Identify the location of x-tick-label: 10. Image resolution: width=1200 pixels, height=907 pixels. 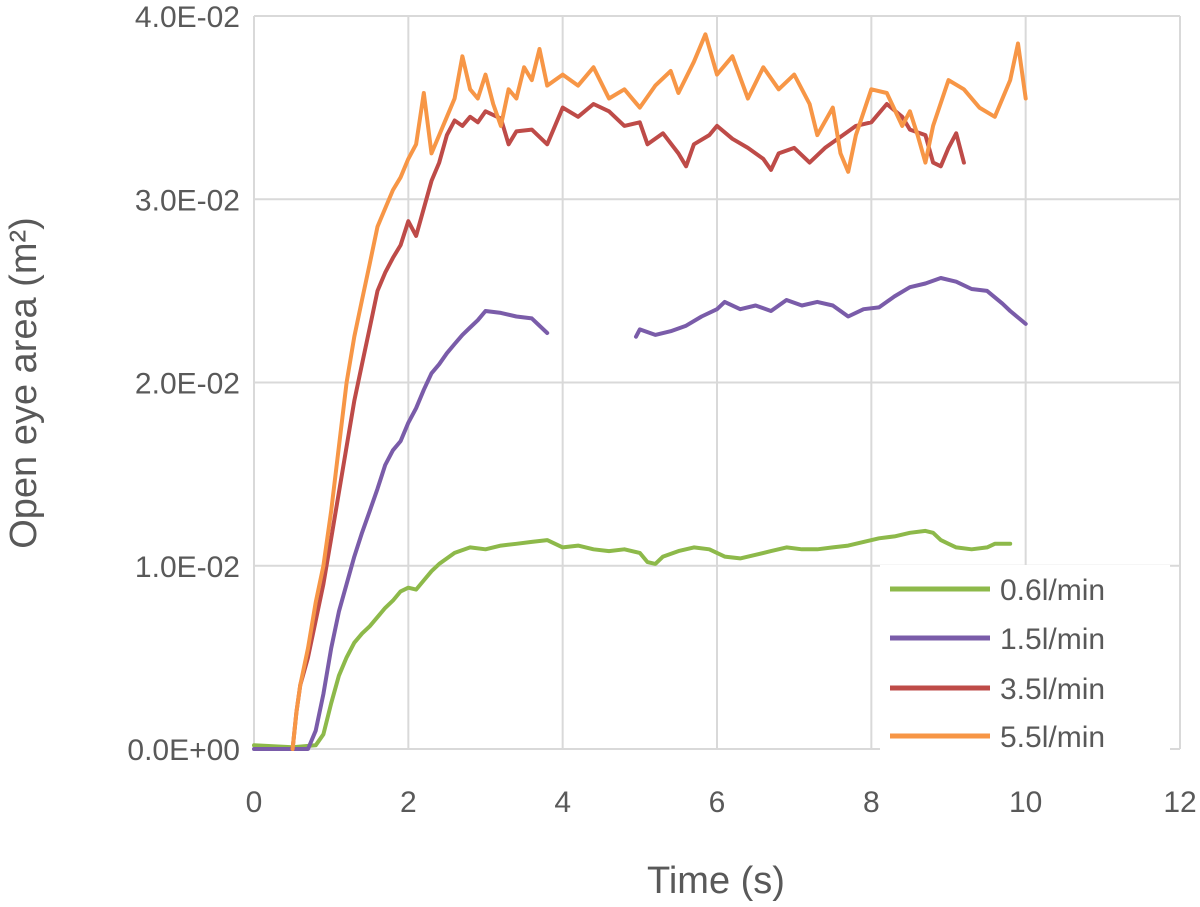
(1025, 802).